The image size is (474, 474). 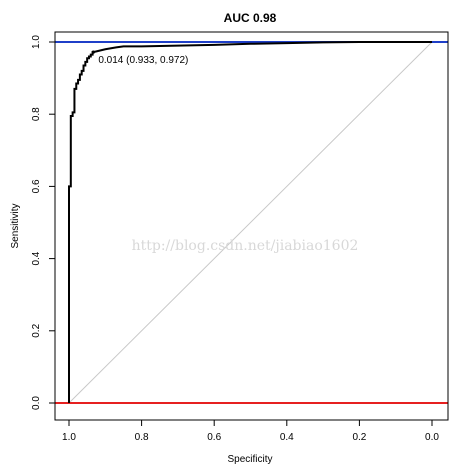 What do you see at coordinates (36, 258) in the screenshot?
I see `y-tick-label: 0.4` at bounding box center [36, 258].